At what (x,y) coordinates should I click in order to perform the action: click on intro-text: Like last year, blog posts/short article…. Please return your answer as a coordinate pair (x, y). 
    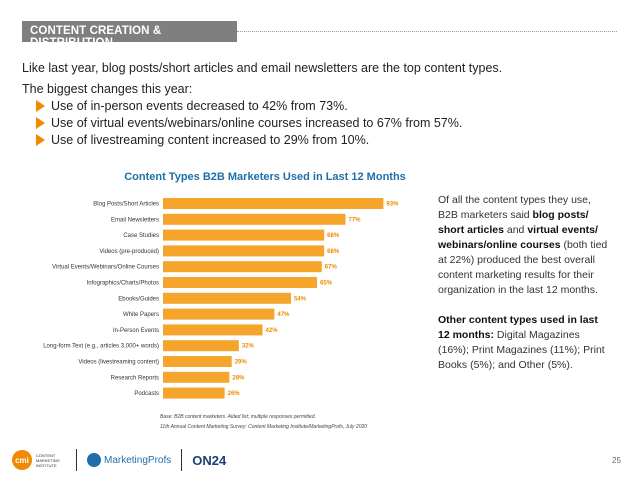
    Looking at the image, I should click on (262, 68).